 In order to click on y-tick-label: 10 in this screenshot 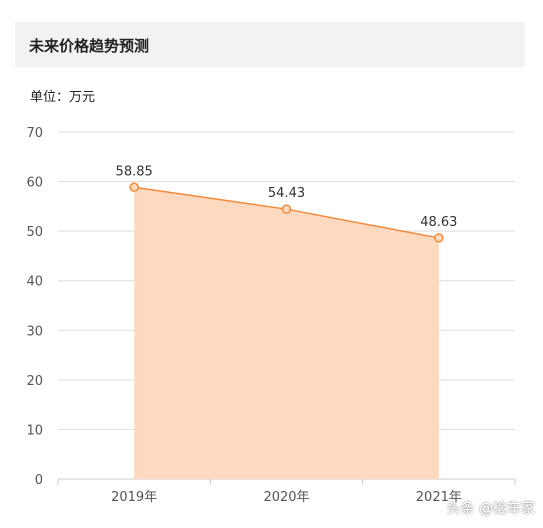, I will do `click(34, 430)`.